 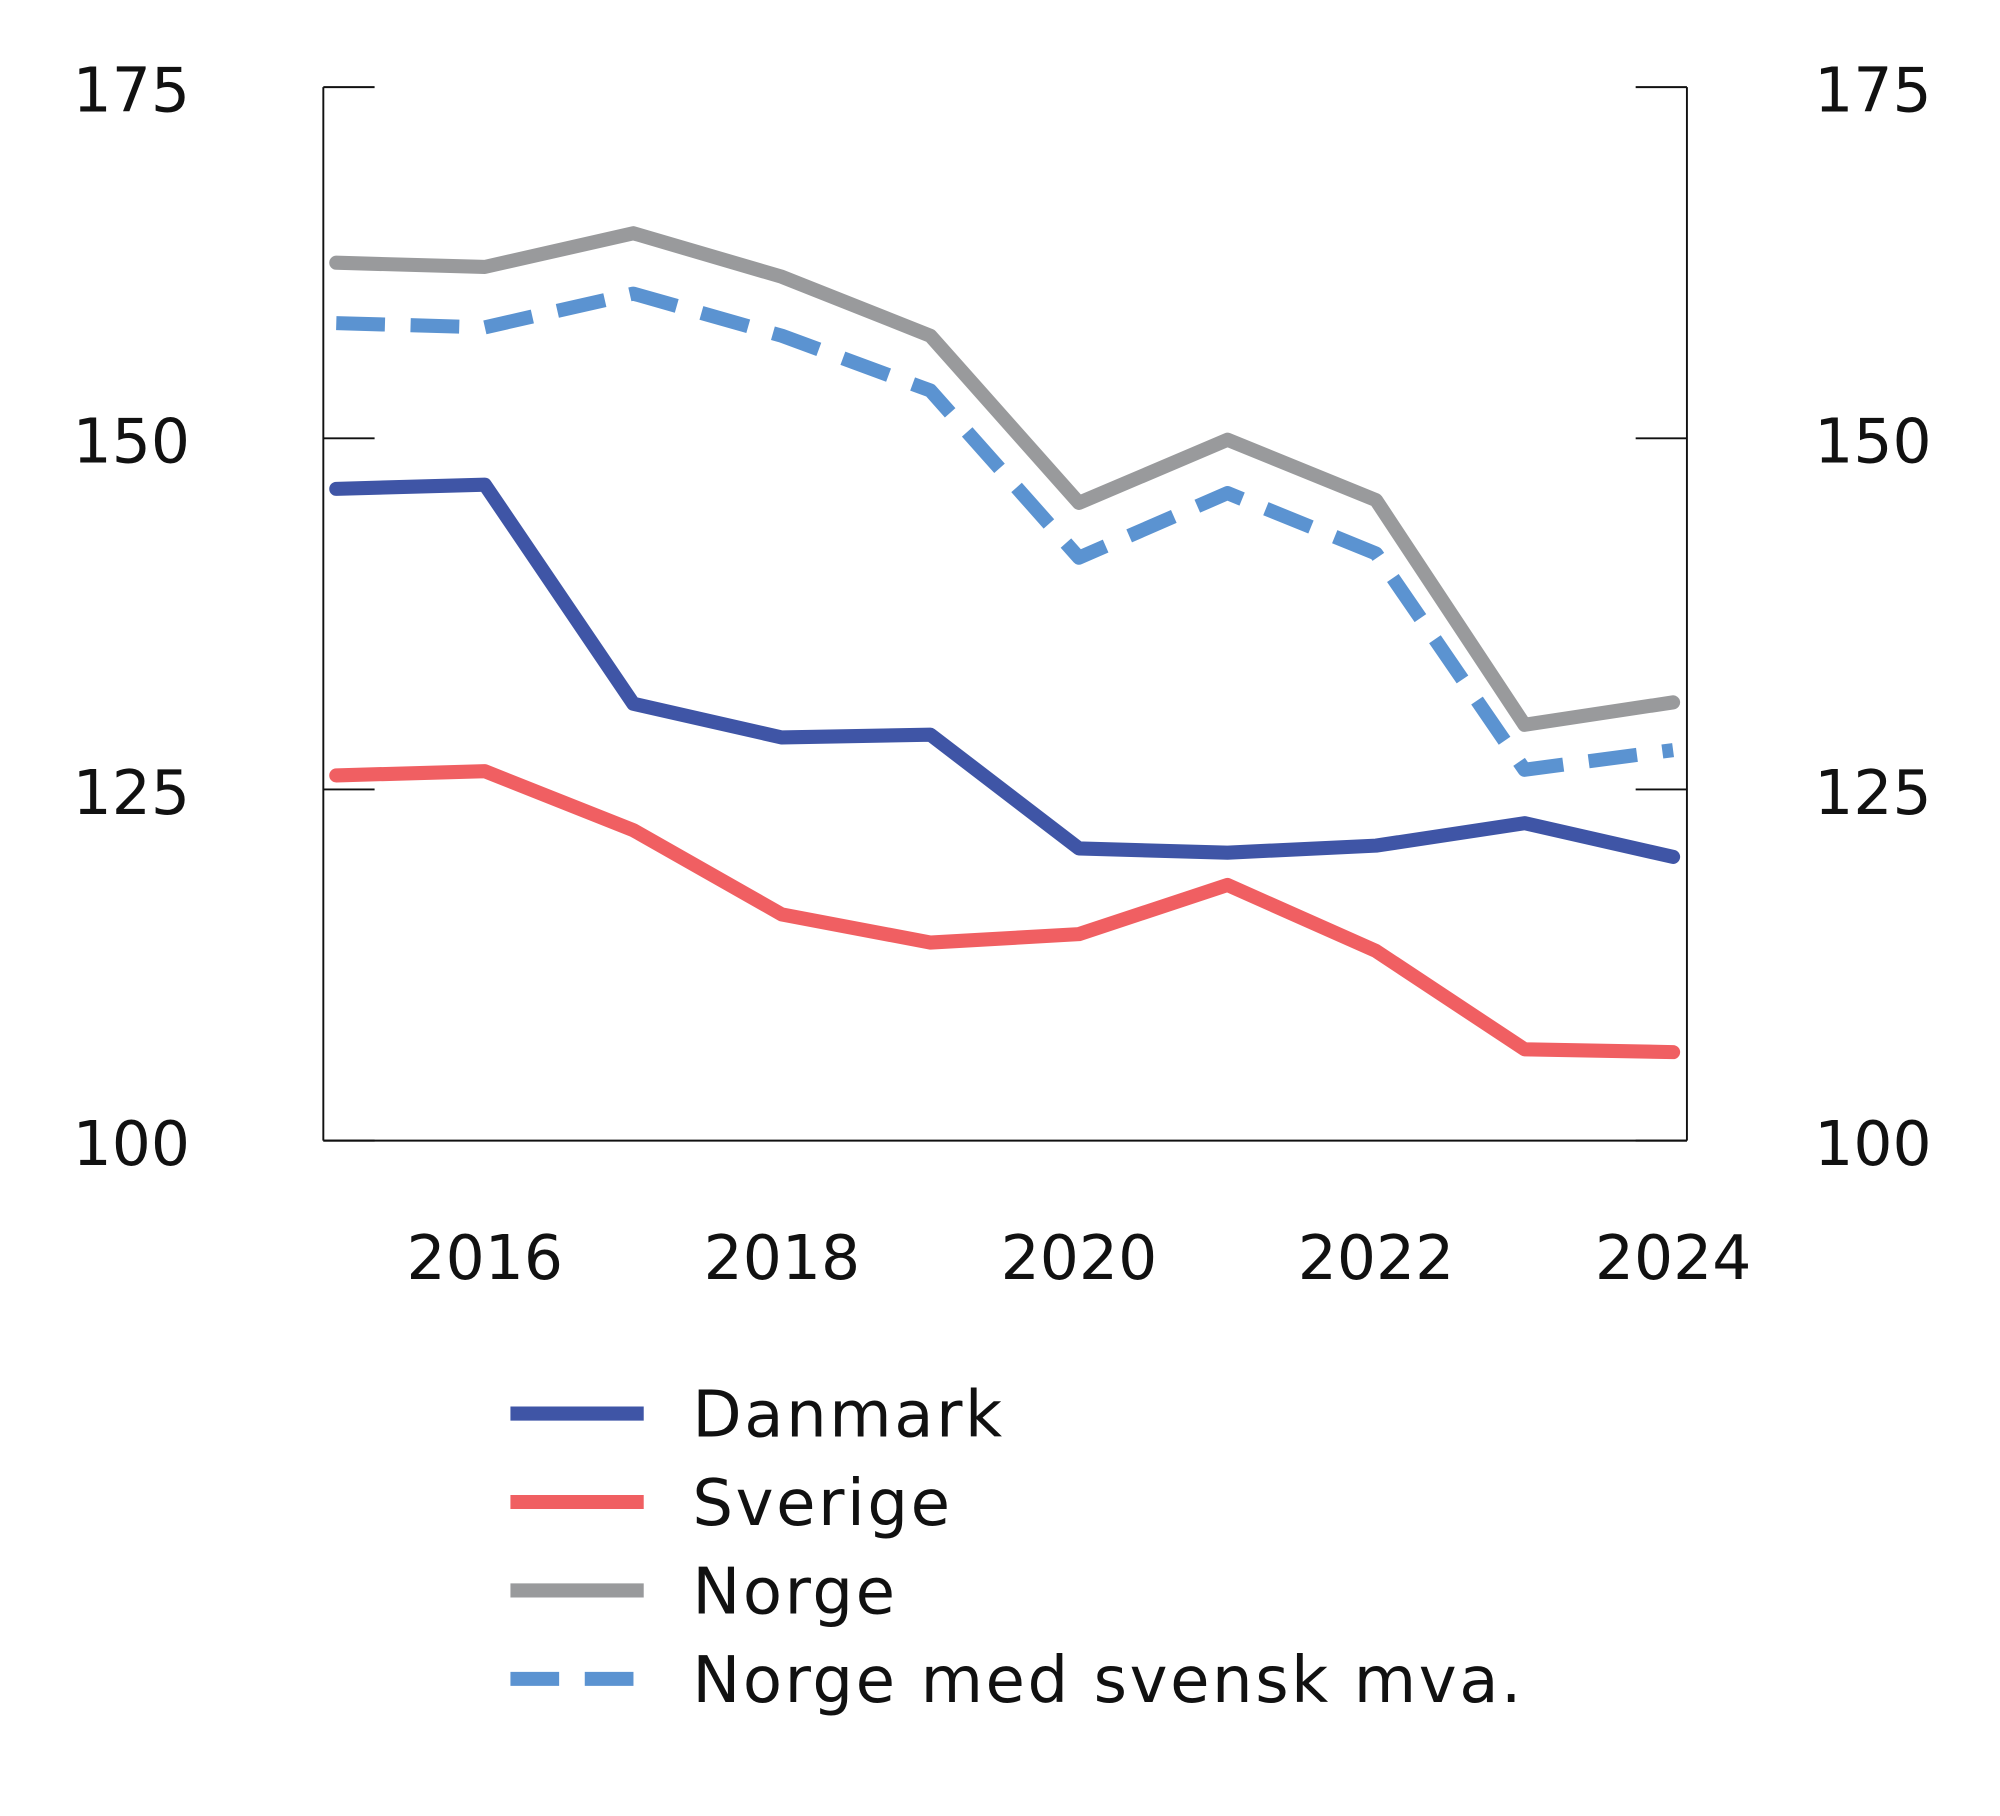 What do you see at coordinates (1108, 1681) in the screenshot?
I see `legend-label: Norge med svensk mva.` at bounding box center [1108, 1681].